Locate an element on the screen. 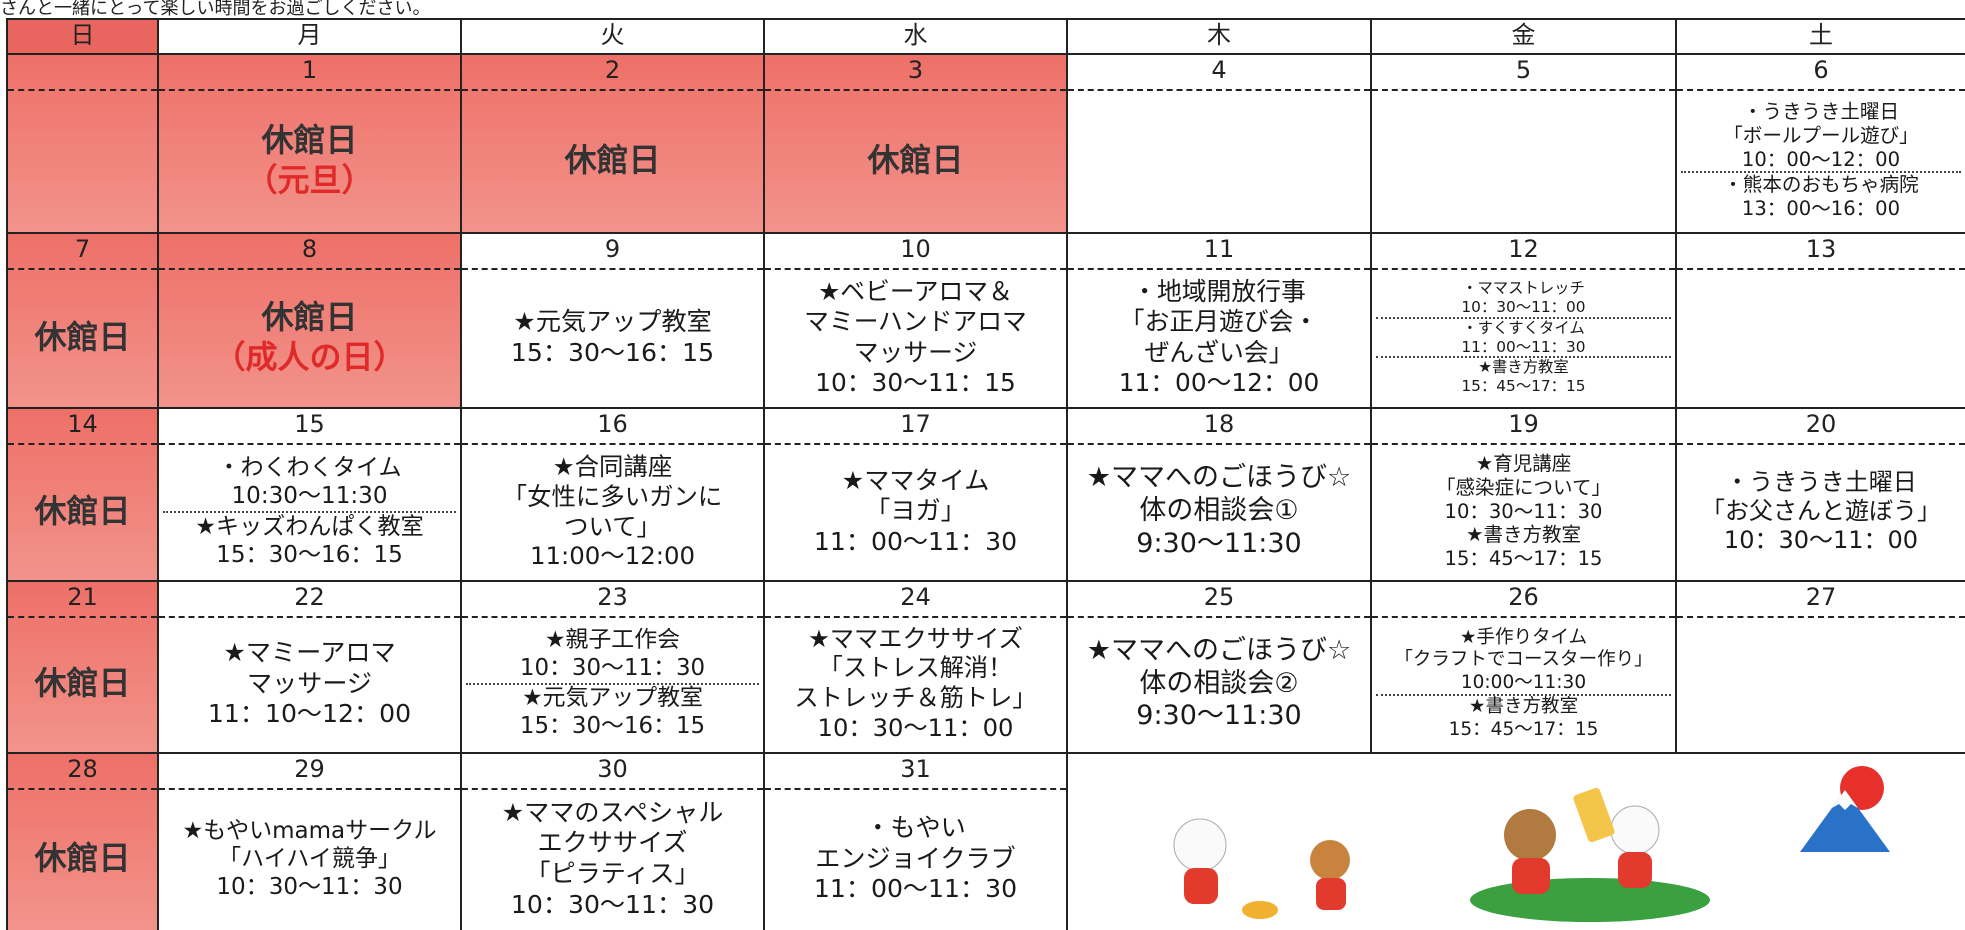 The image size is (1965, 930). day-cell: 4 is located at coordinates (1219, 143).